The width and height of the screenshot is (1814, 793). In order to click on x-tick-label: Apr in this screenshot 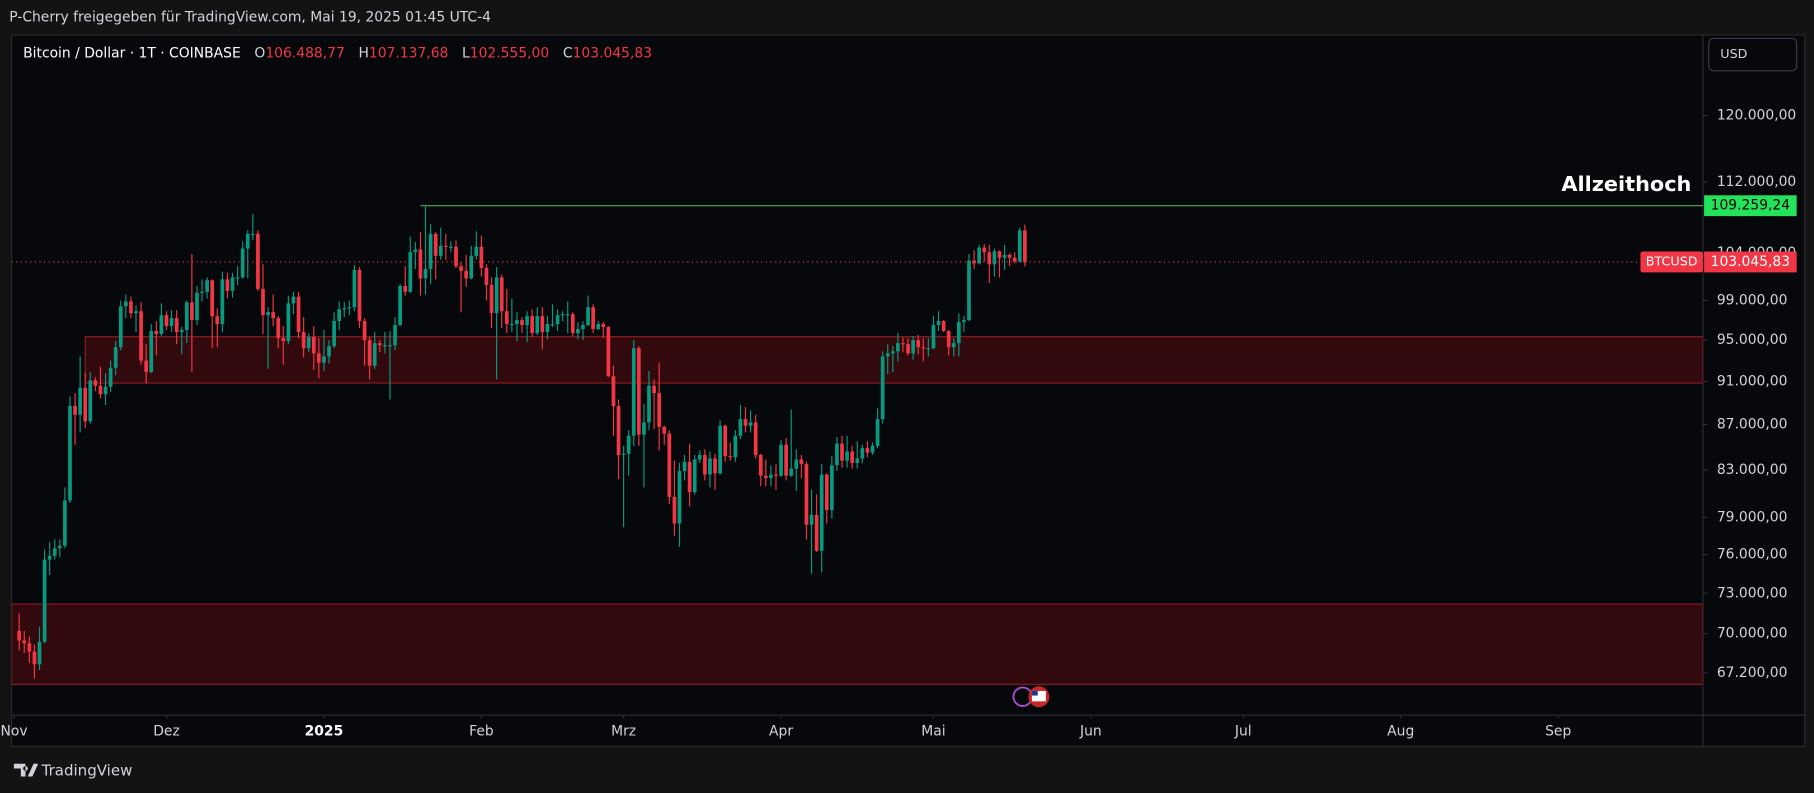, I will do `click(781, 731)`.